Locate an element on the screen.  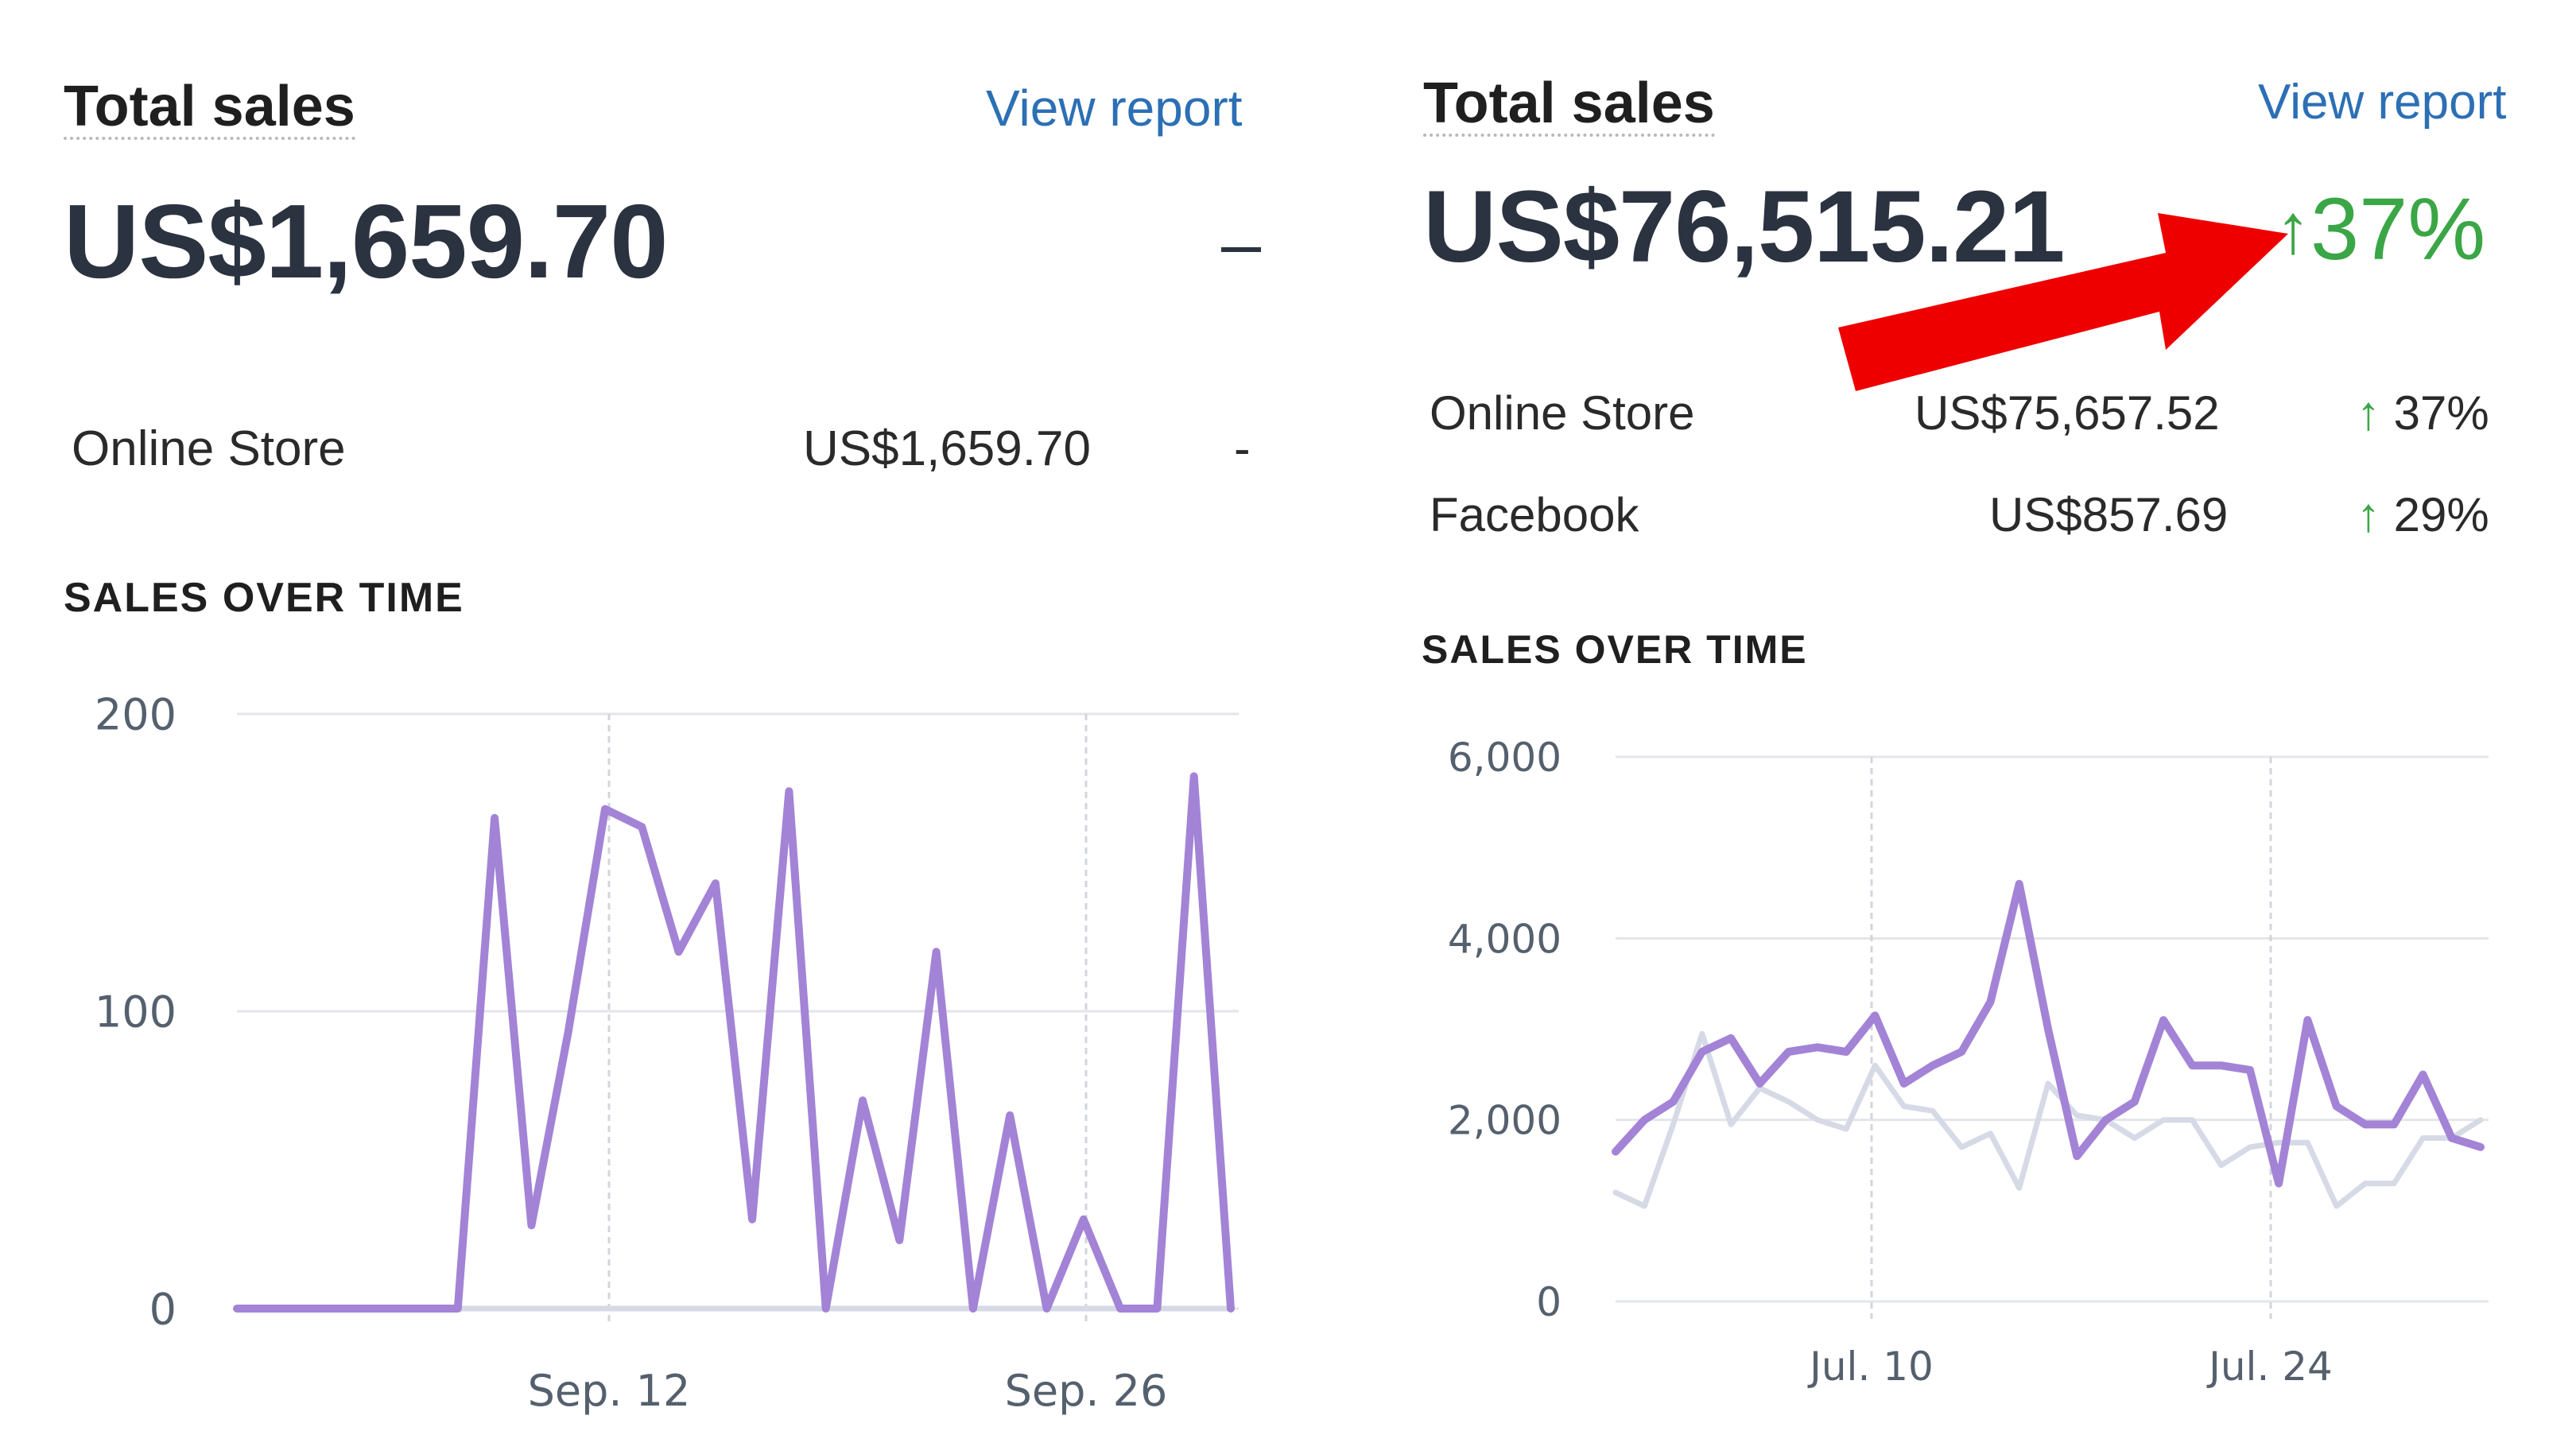
change-percent: 37% is located at coordinates (2398, 229).